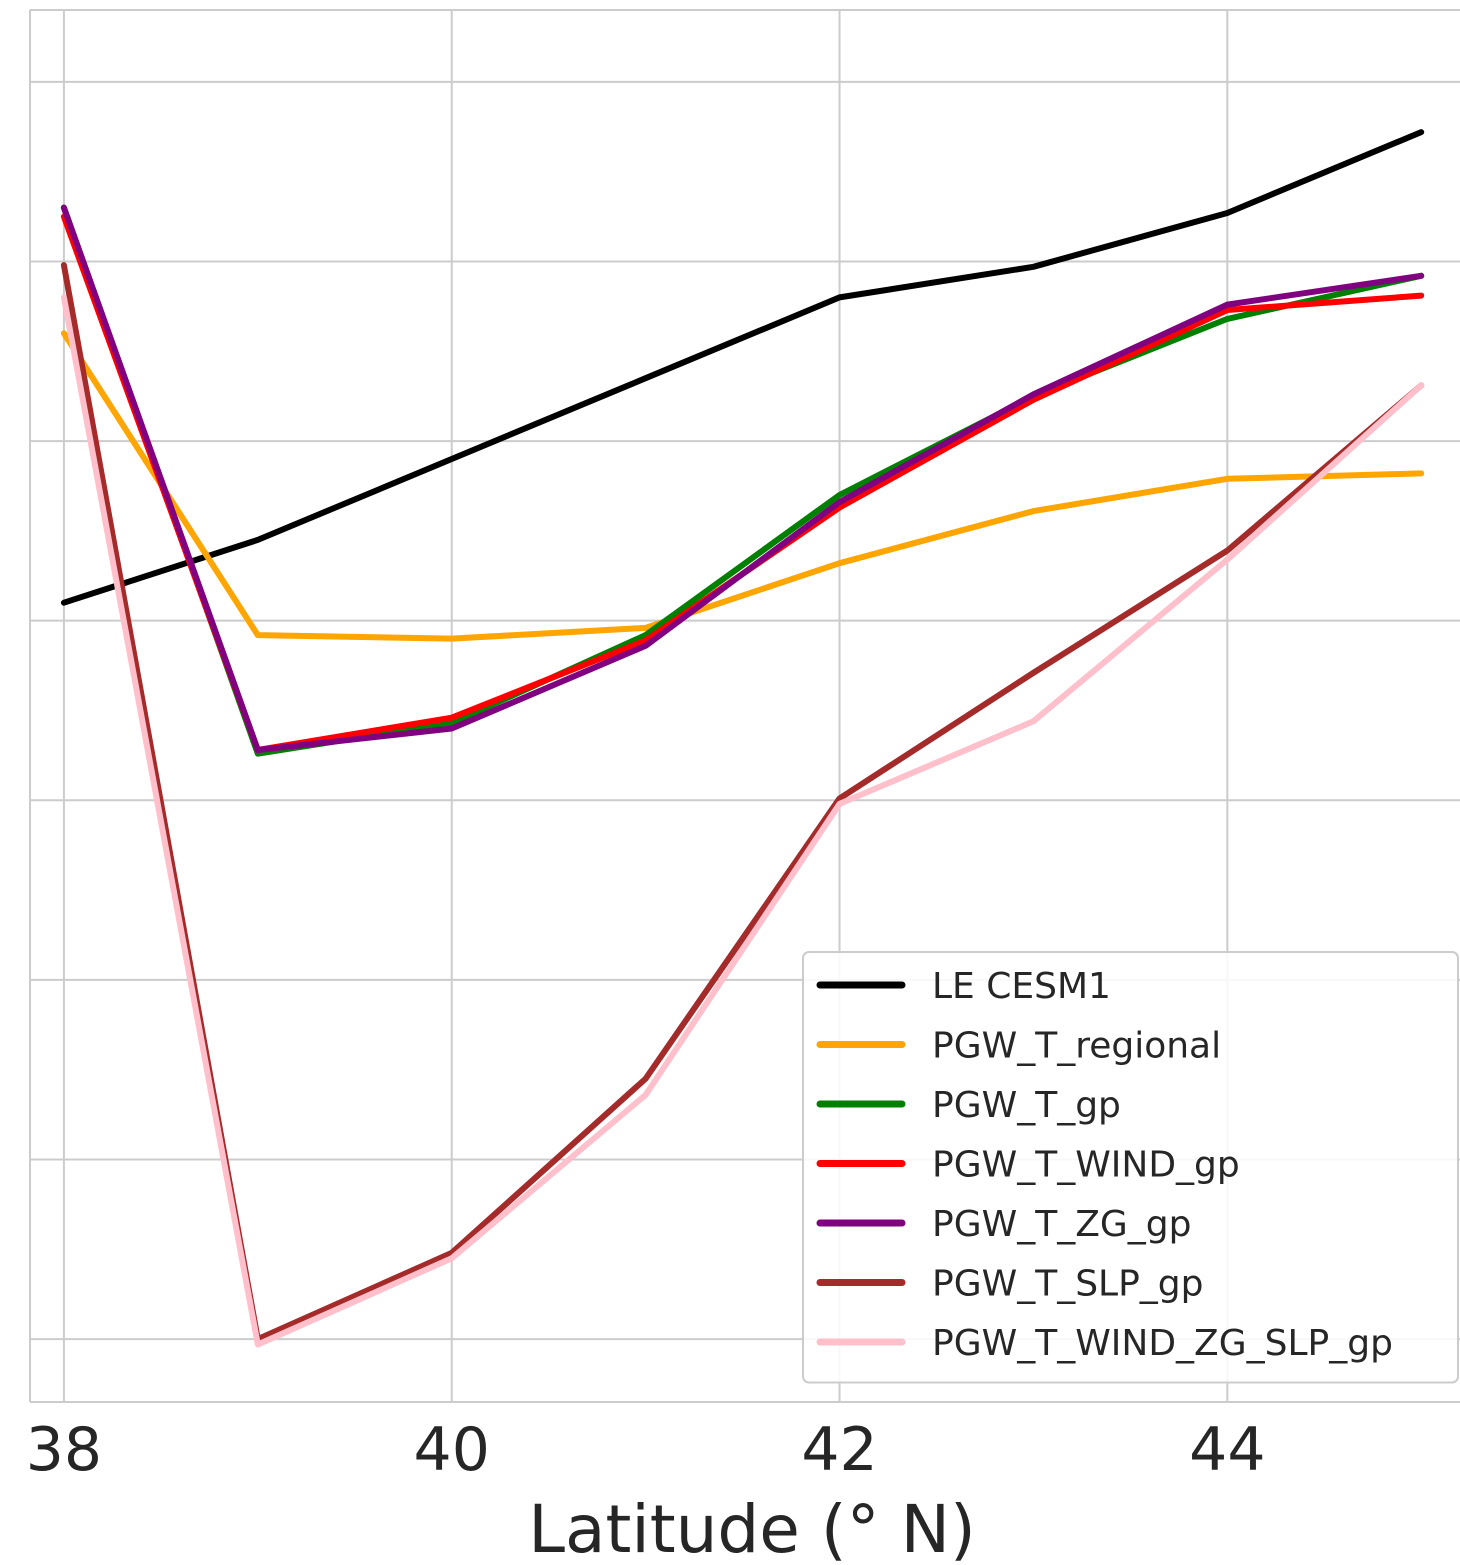 The image size is (1460, 1565). I want to click on legend-label: PGW_T_WIND_ZG_SLP_gp, so click(1162, 1343).